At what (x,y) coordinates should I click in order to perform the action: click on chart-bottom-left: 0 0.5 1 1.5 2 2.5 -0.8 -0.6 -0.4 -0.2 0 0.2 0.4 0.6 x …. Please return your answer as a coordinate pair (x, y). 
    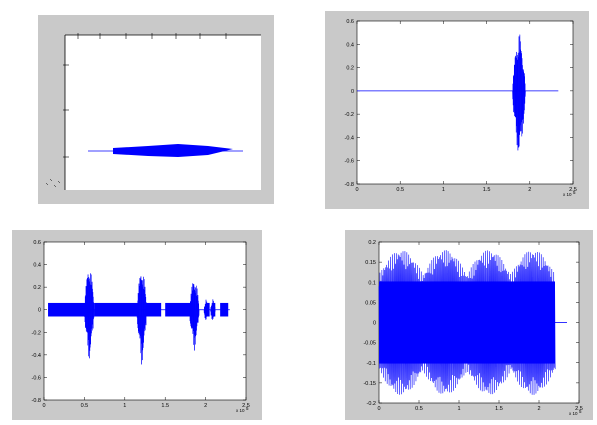
    Looking at the image, I should click on (141, 326).